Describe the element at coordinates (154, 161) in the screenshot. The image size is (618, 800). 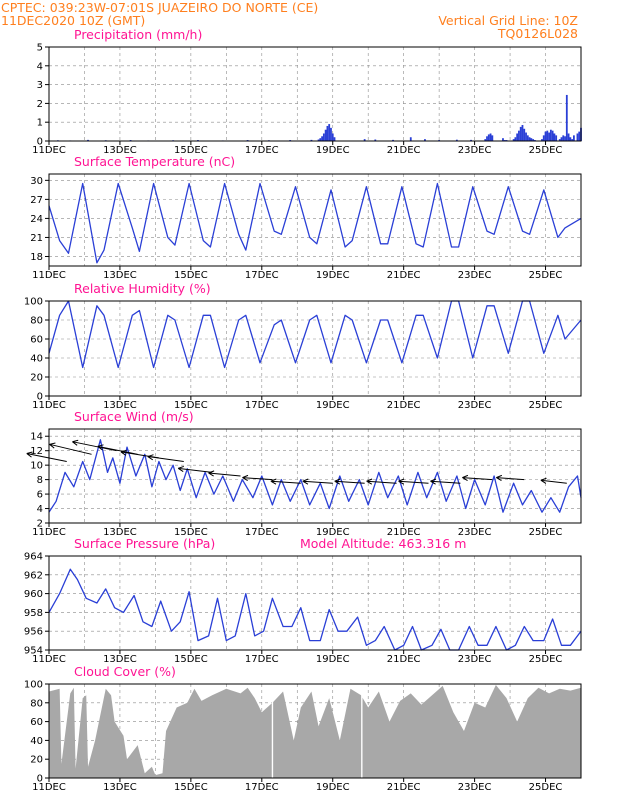
I see `panel-title: Surface Temperature (nC)` at that location.